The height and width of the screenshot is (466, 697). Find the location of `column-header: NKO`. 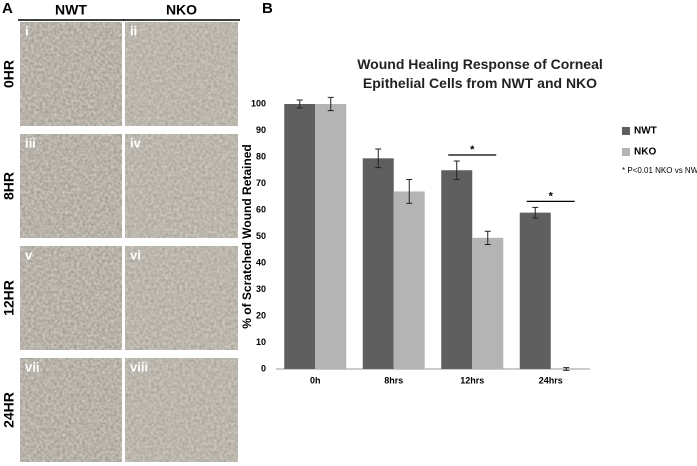

column-header: NKO is located at coordinates (181, 10).